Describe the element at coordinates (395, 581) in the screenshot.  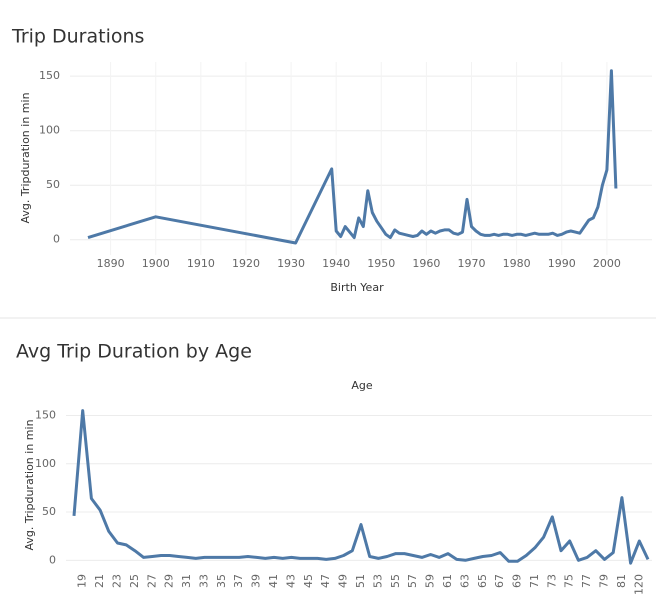
I see `x-tick-label: 55` at that location.